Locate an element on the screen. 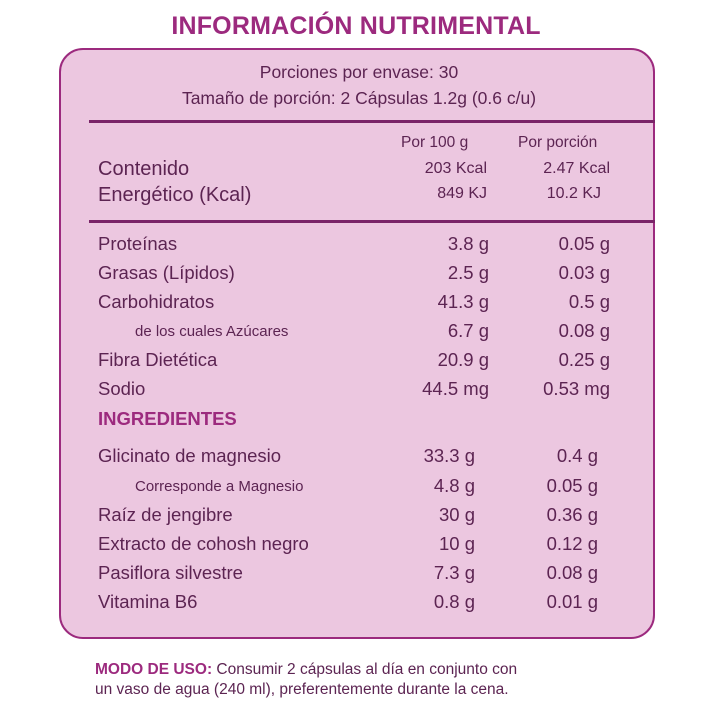 The width and height of the screenshot is (720, 720). nutrient-label: Fibra Dietética is located at coordinates (158, 359).